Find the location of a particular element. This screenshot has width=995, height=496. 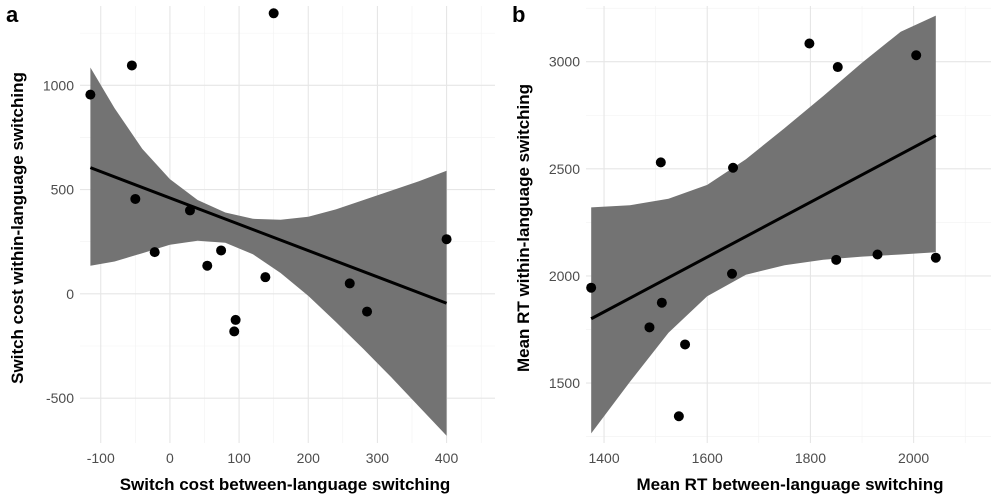

x-tick-label: 1600 is located at coordinates (707, 458).